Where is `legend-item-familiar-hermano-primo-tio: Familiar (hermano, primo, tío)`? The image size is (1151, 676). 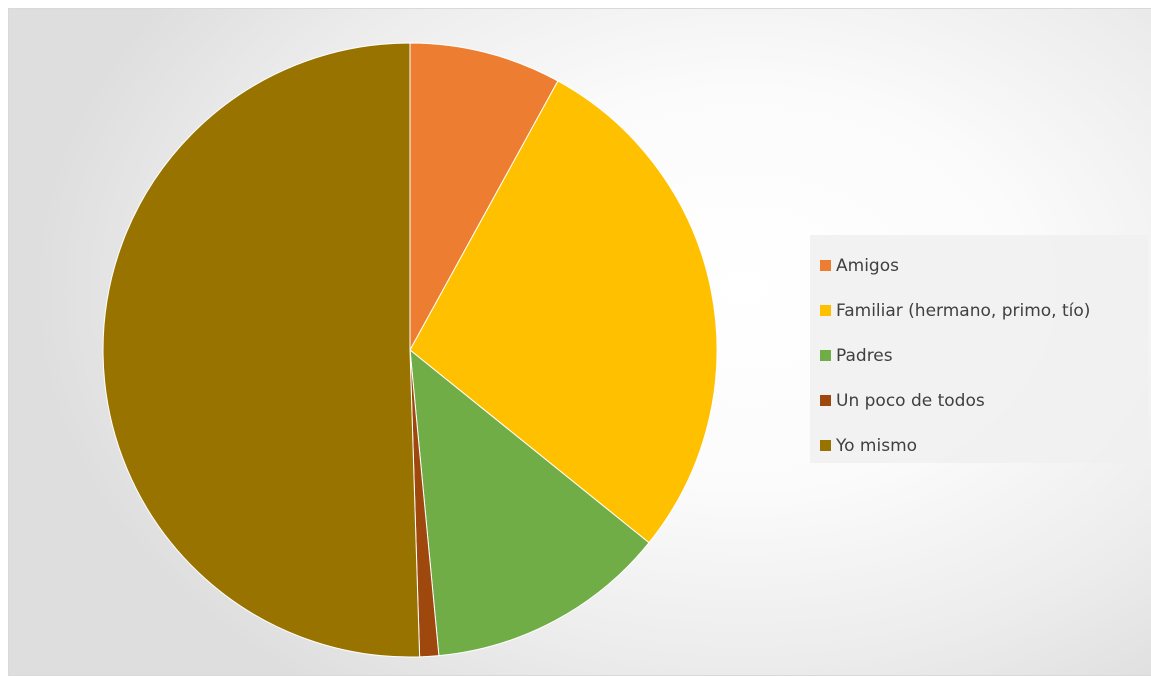
legend-item-familiar-hermano-primo-tio: Familiar (hermano, primo, tío) is located at coordinates (979, 310).